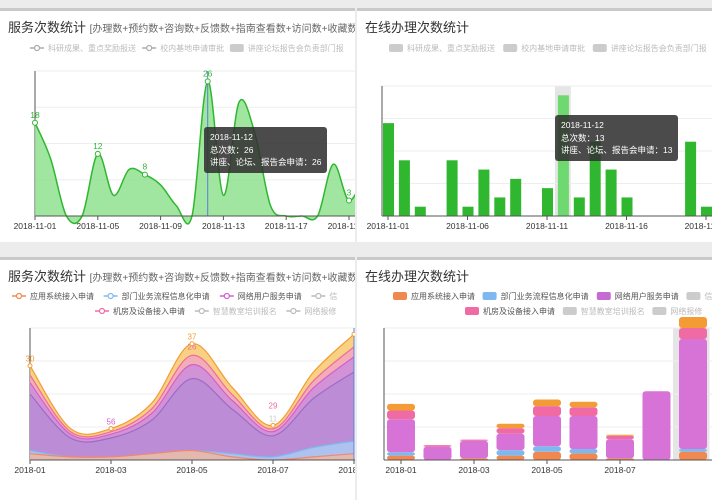  Describe the element at coordinates (273, 405) in the screenshot. I see `data-label: 29` at that location.